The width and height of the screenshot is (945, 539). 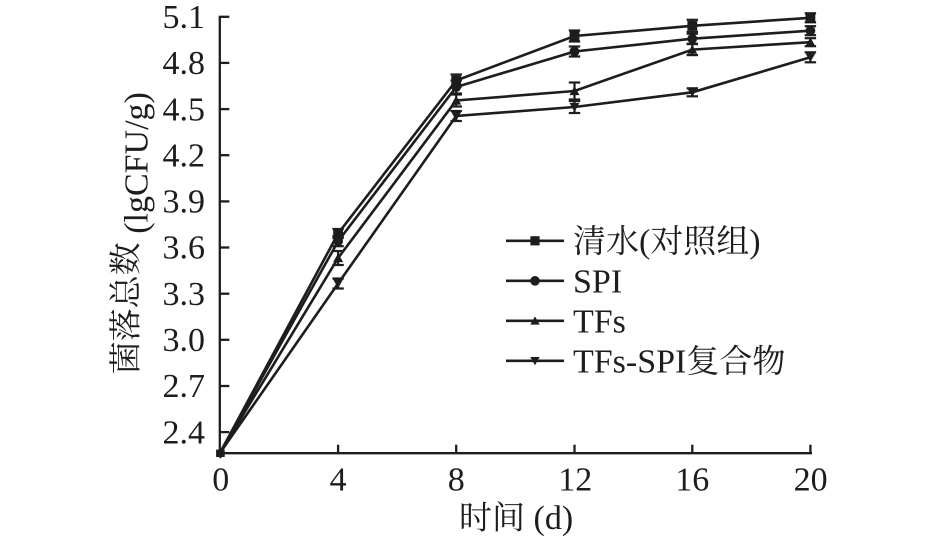 What do you see at coordinates (599, 322) in the screenshot?
I see `svg-text: TFs` at bounding box center [599, 322].